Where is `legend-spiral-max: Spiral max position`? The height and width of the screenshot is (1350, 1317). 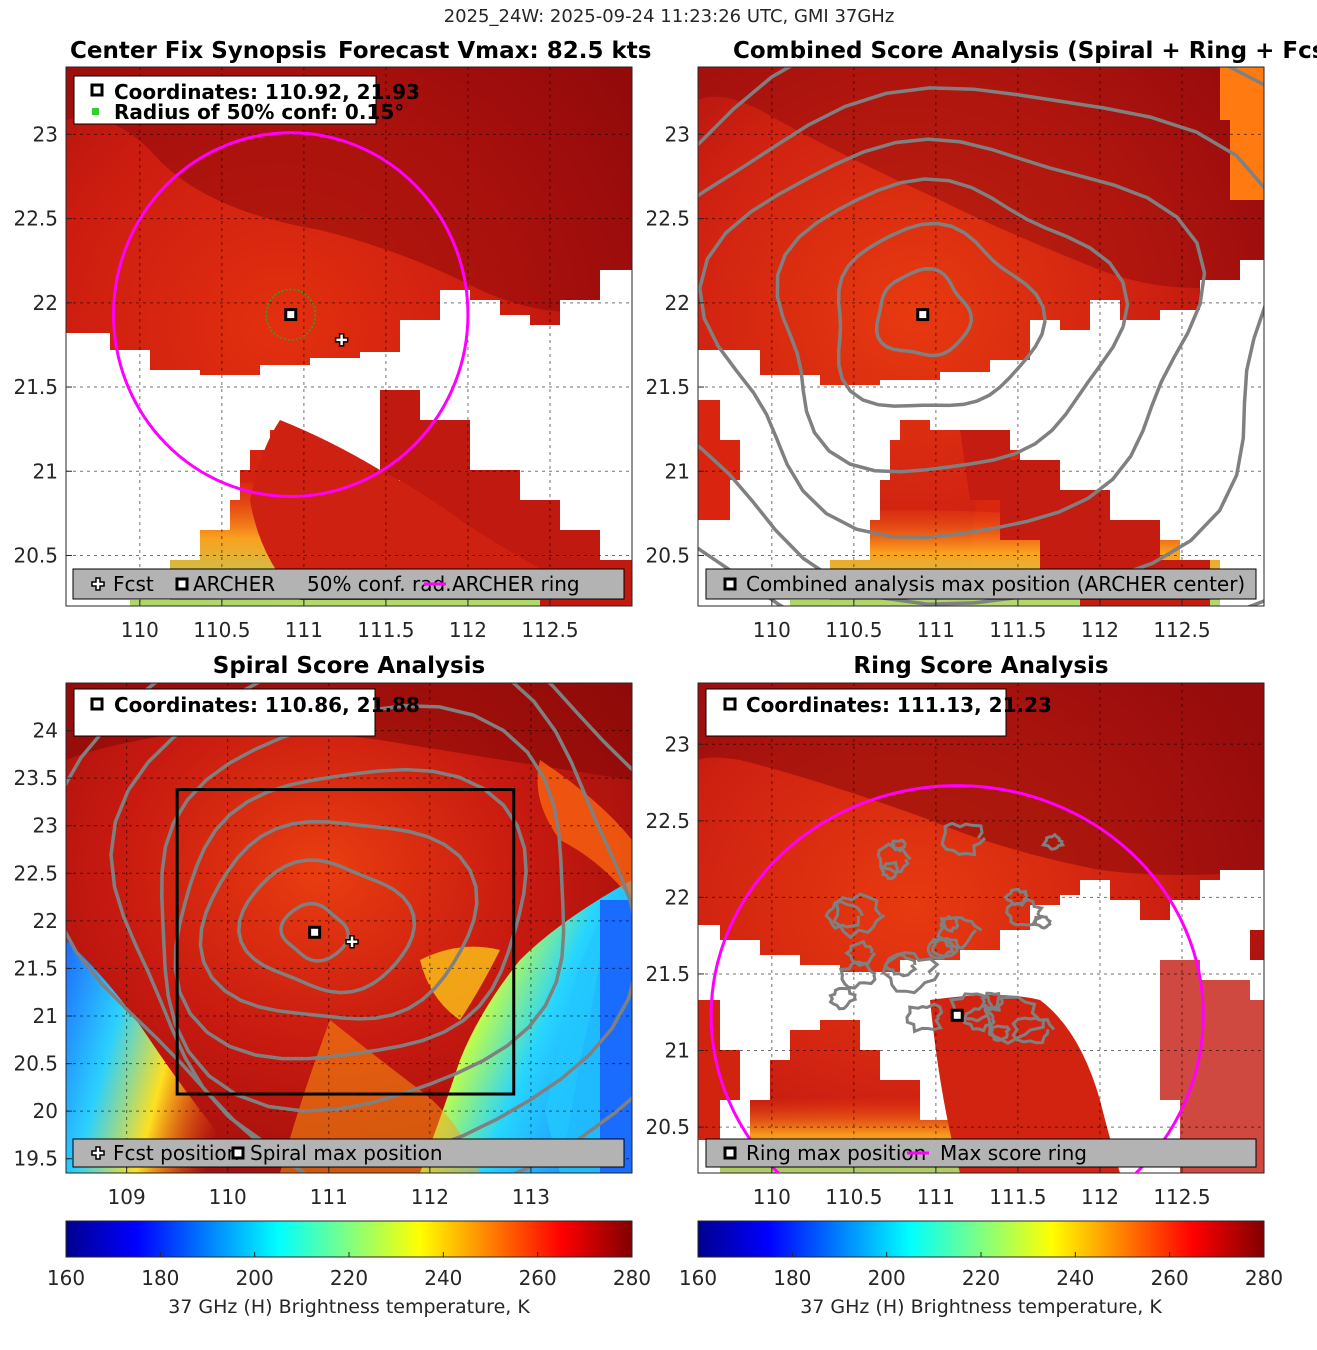
legend-spiral-max: Spiral max position is located at coordinates (346, 1153).